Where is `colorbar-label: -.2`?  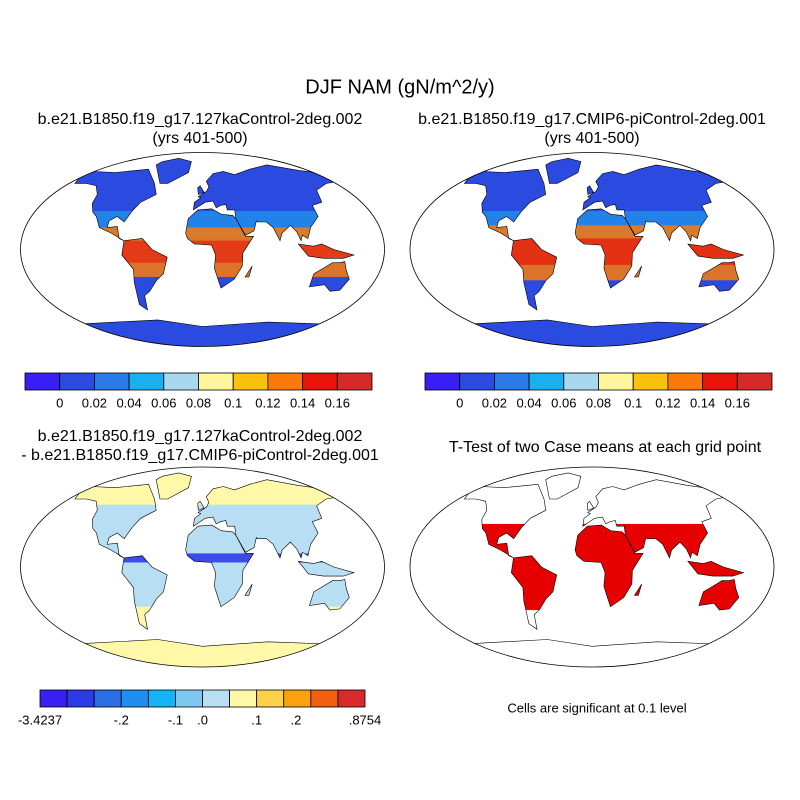 colorbar-label: -.2 is located at coordinates (121, 719).